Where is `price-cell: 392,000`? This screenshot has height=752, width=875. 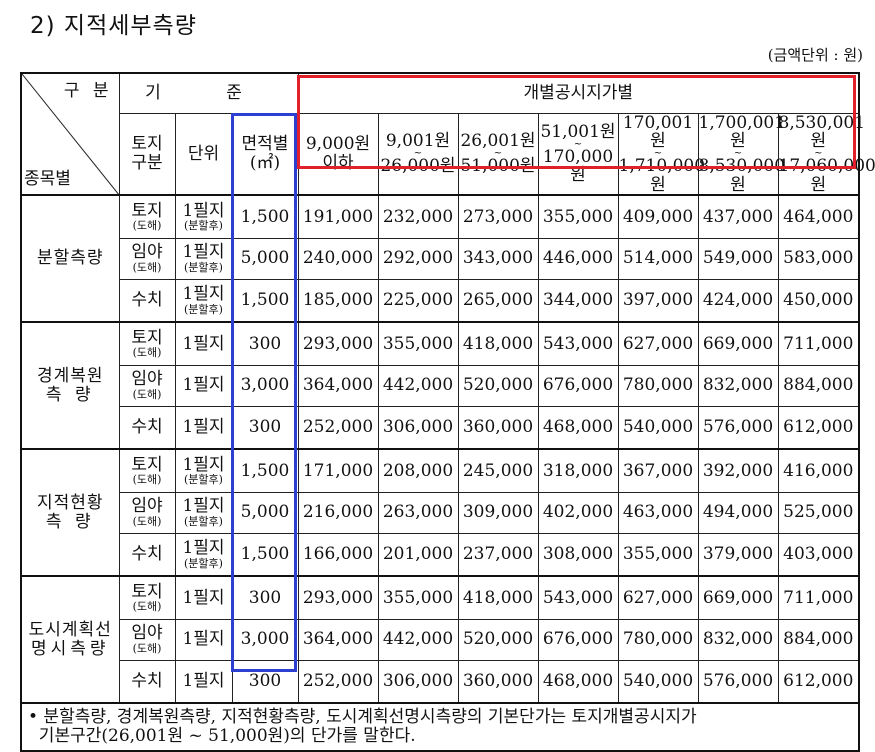 price-cell: 392,000 is located at coordinates (738, 470).